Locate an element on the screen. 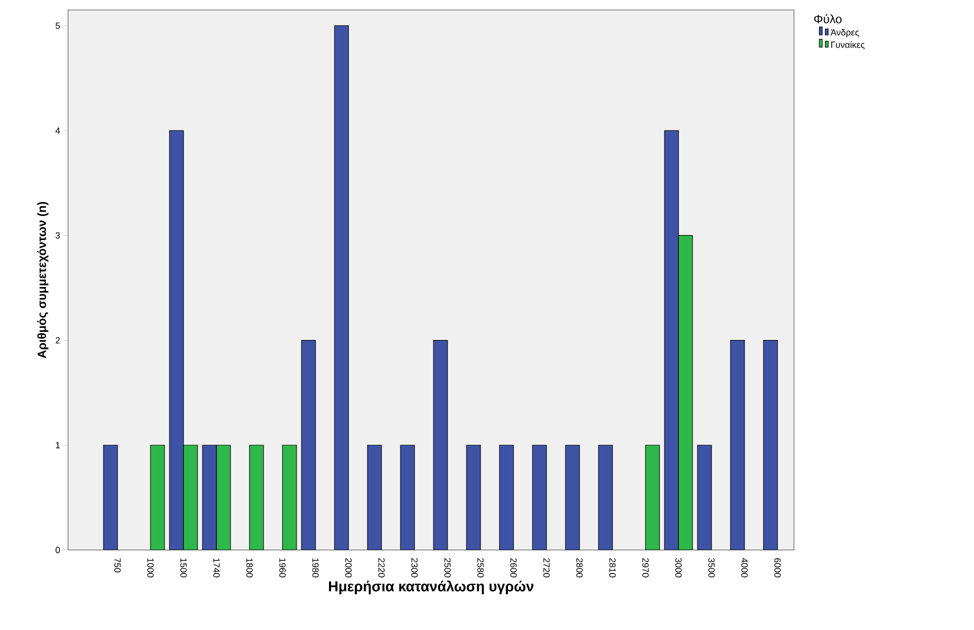  y-tick-label: 2 is located at coordinates (58, 340).